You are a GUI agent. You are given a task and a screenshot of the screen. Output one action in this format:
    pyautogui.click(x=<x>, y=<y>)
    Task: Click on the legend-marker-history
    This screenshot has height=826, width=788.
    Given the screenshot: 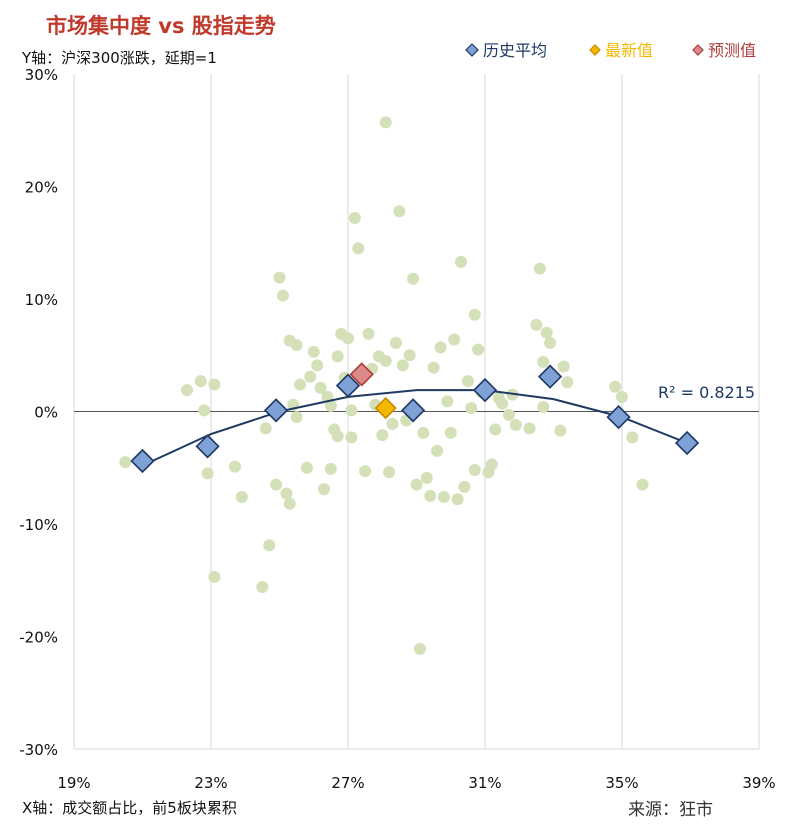 What is the action you would take?
    pyautogui.click(x=472, y=50)
    